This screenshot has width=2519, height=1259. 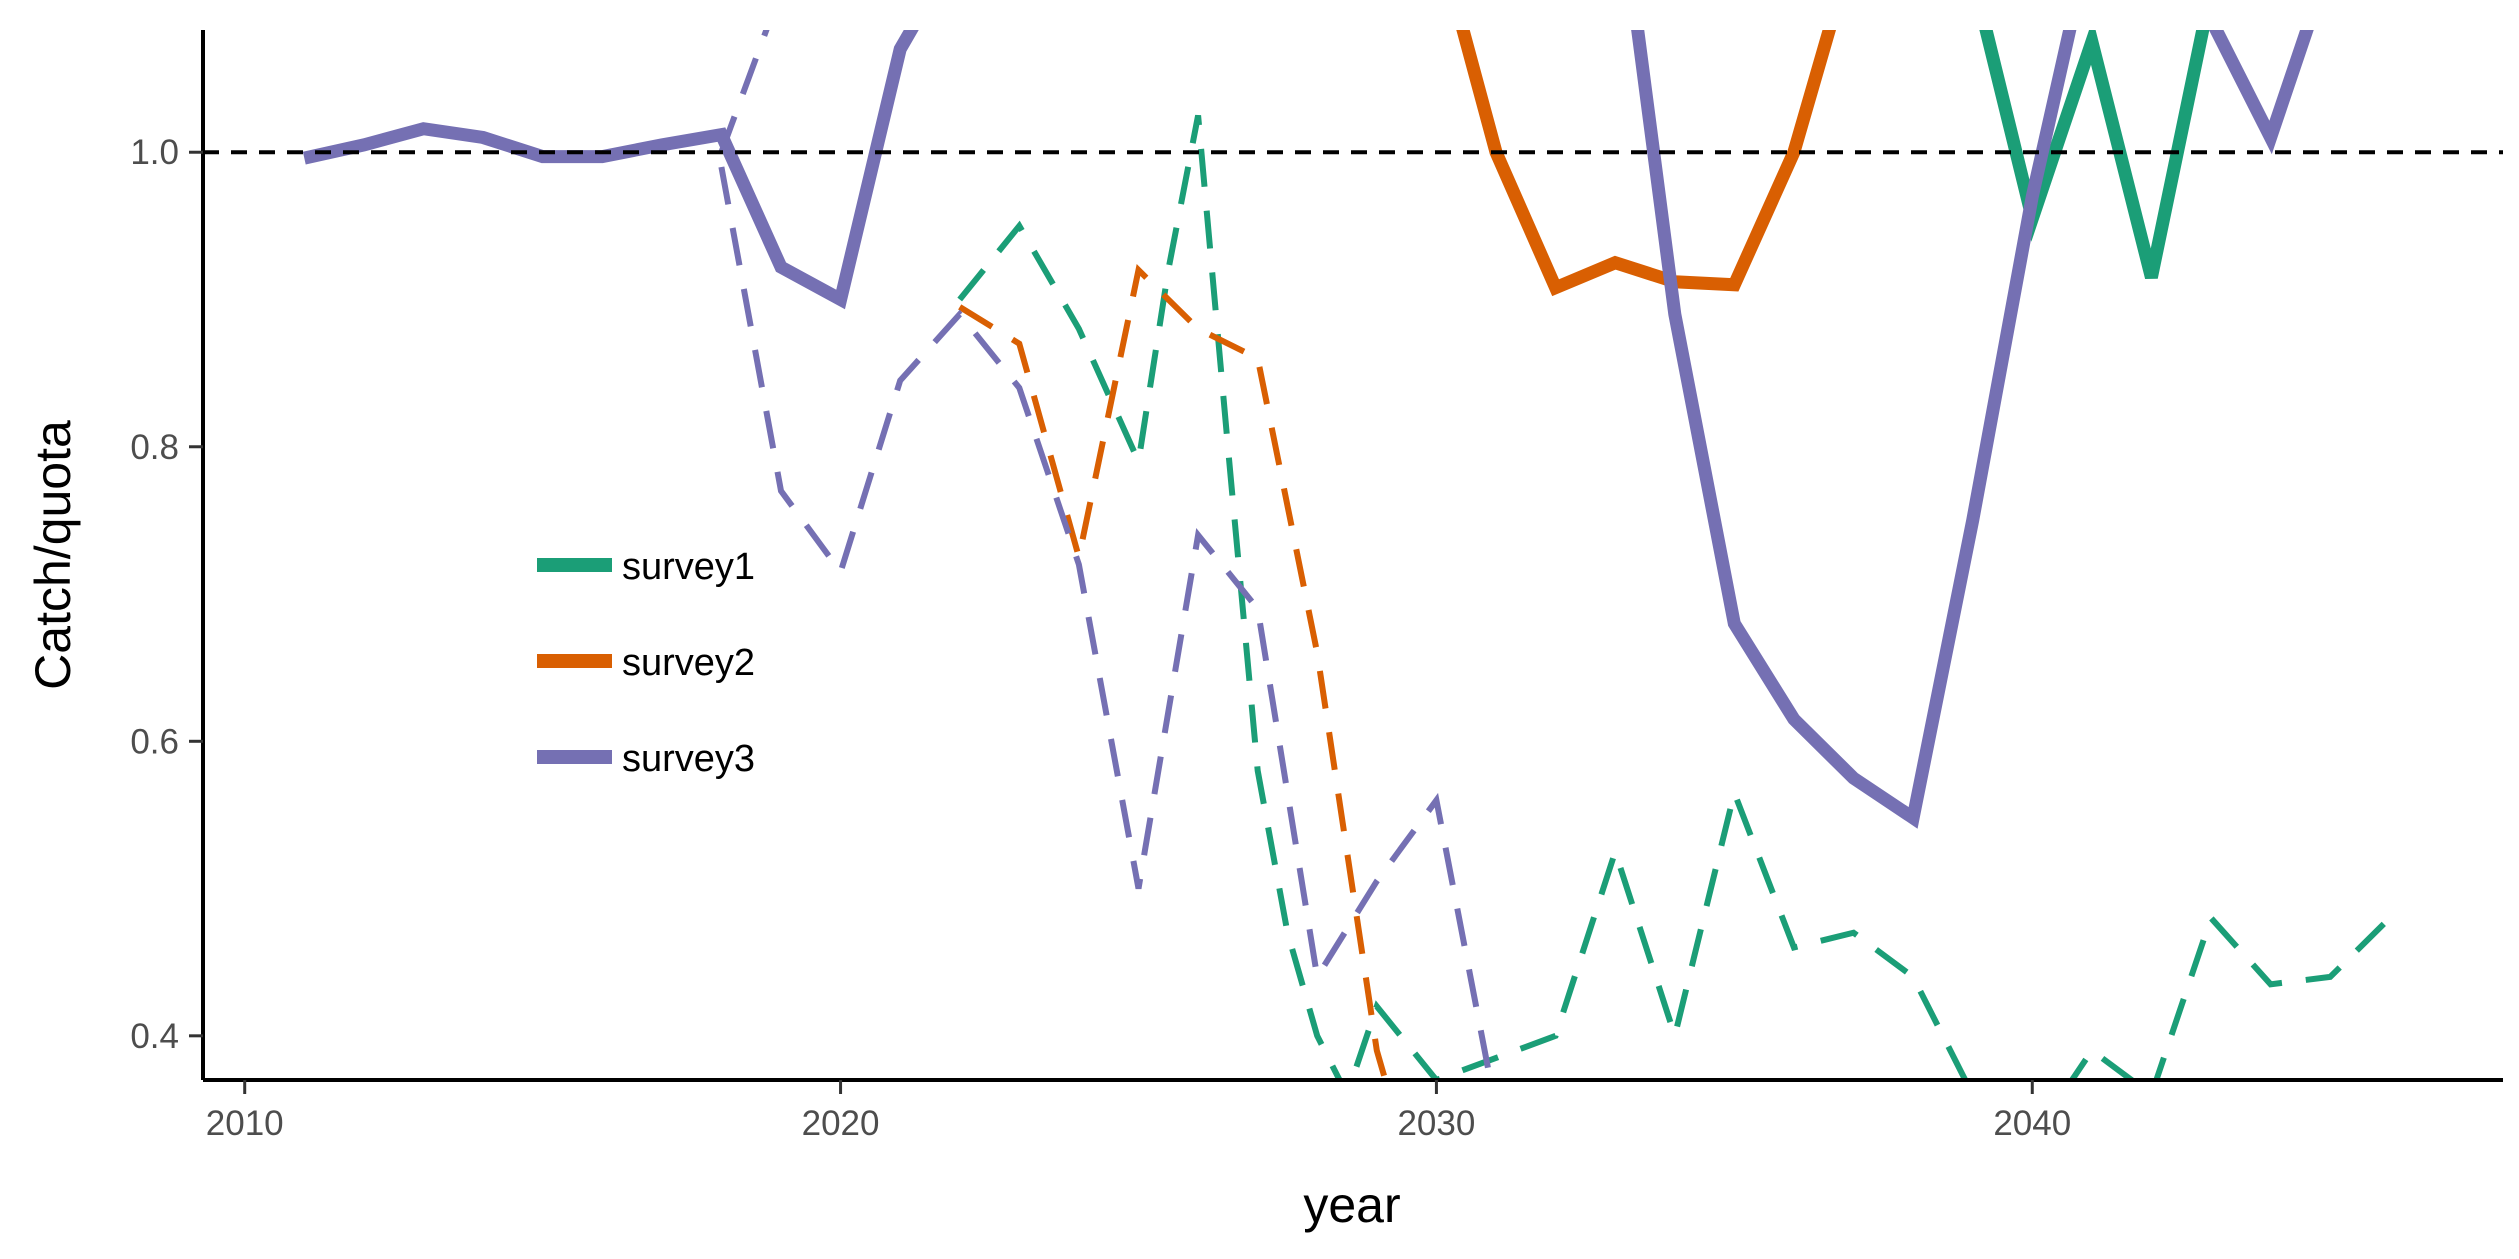 What do you see at coordinates (688, 567) in the screenshot?
I see `legend-label-survey1: survey1` at bounding box center [688, 567].